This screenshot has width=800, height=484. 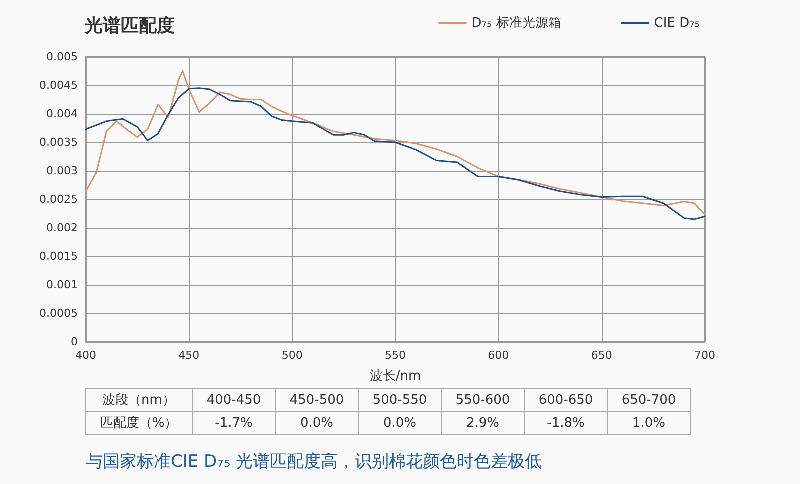 What do you see at coordinates (129, 26) in the screenshot?
I see `chart-title: 光谱匹配度` at bounding box center [129, 26].